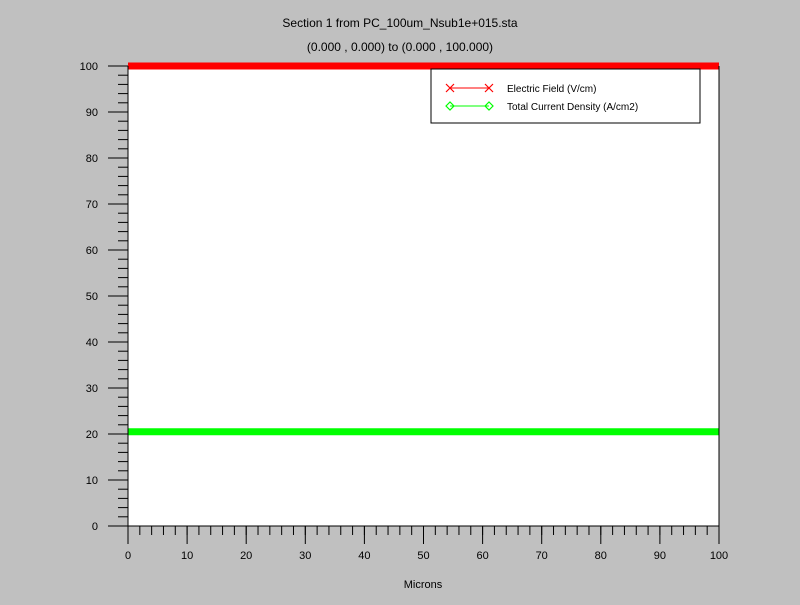  I want to click on x-tick-label: 30, so click(305, 556).